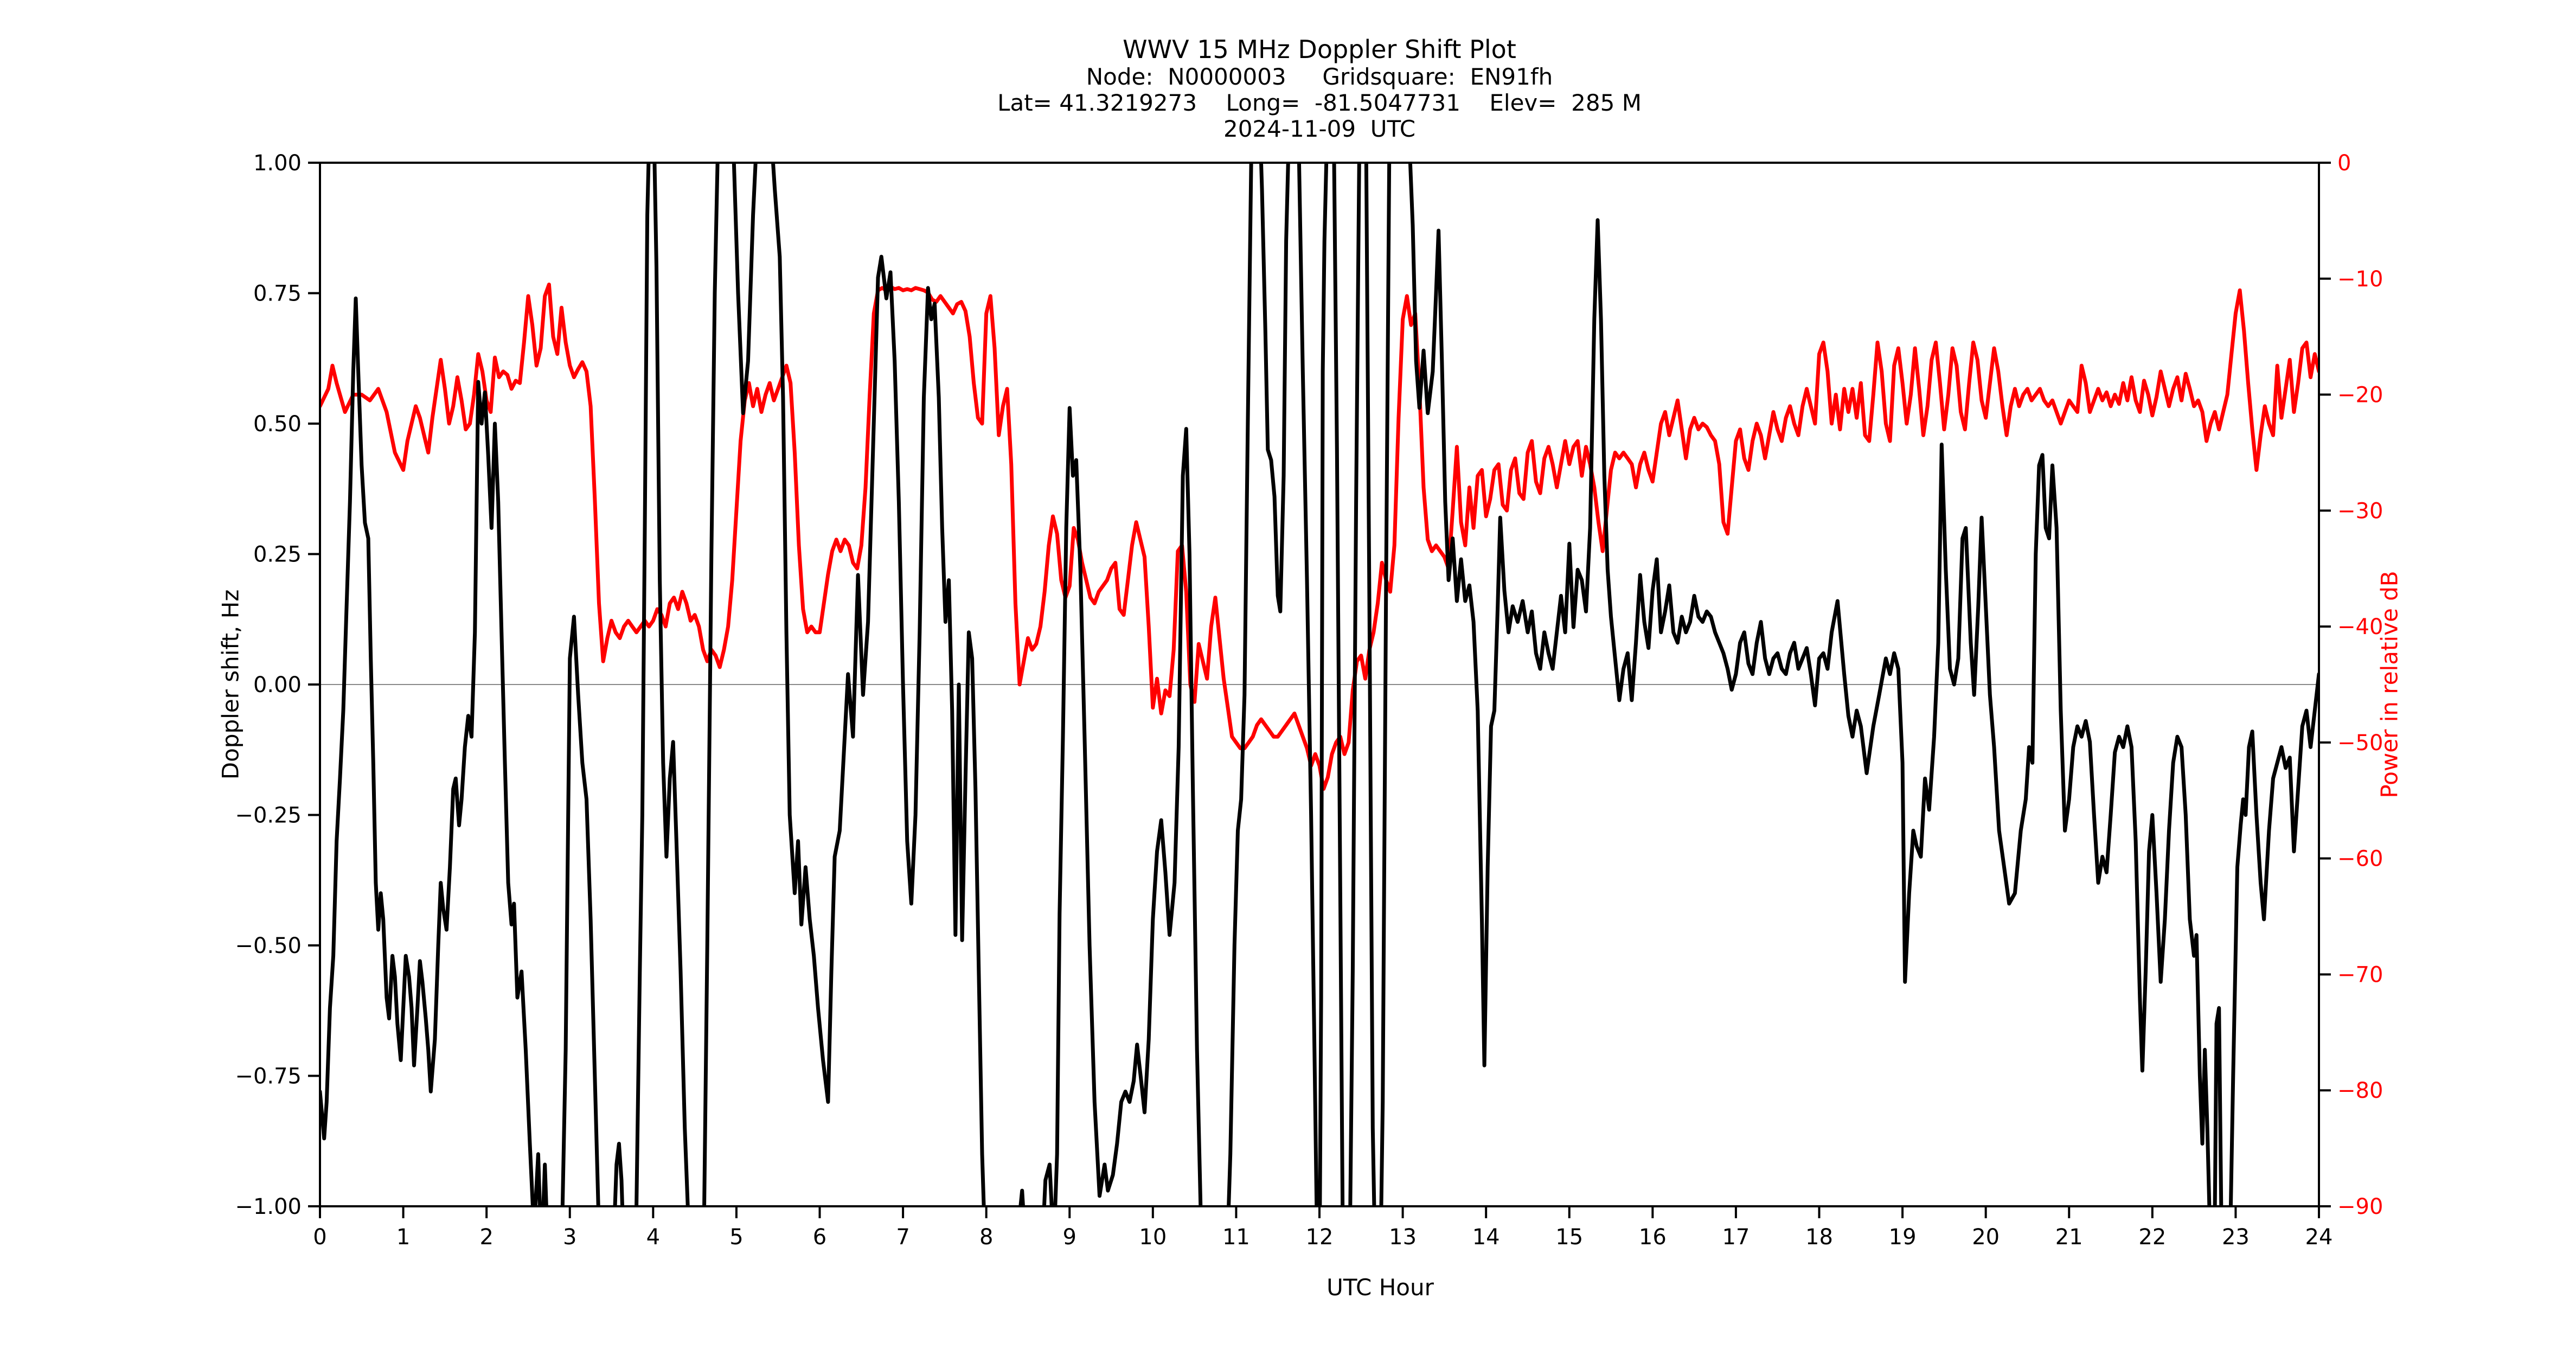 This screenshot has height=1356, width=2576. Describe the element at coordinates (986, 1237) in the screenshot. I see `x-tick-label: 8` at that location.